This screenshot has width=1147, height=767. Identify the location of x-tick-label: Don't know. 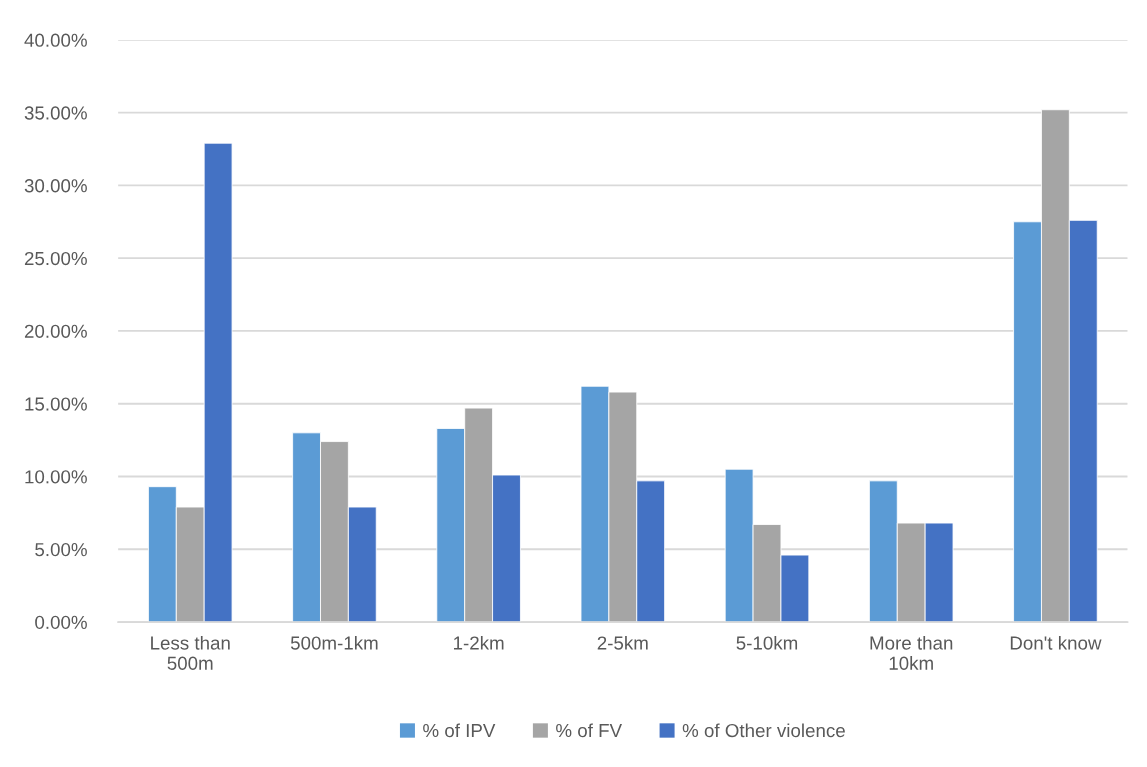
(1056, 642).